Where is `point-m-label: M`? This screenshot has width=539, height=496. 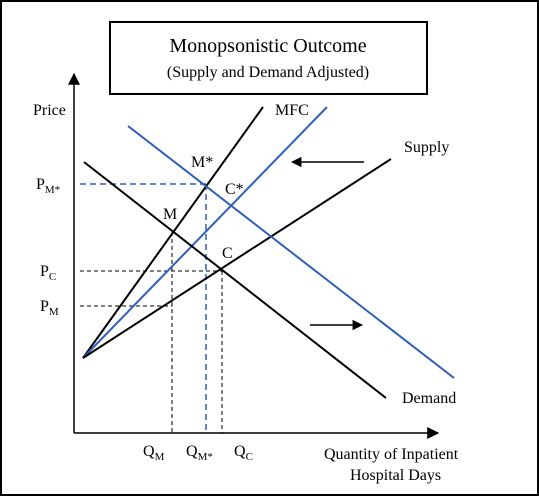
point-m-label: M is located at coordinates (170, 214).